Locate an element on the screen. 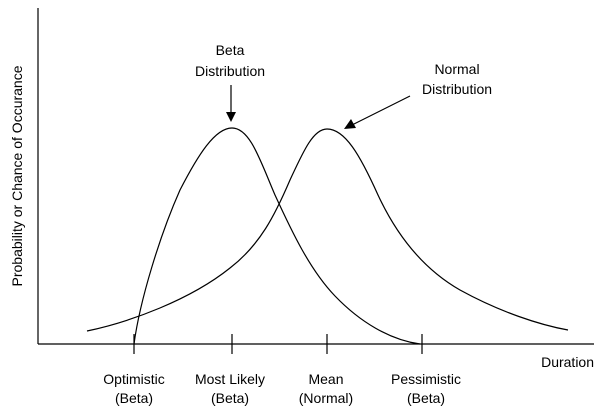 This screenshot has height=412, width=604. beta-callout-line1: Beta is located at coordinates (230, 50).